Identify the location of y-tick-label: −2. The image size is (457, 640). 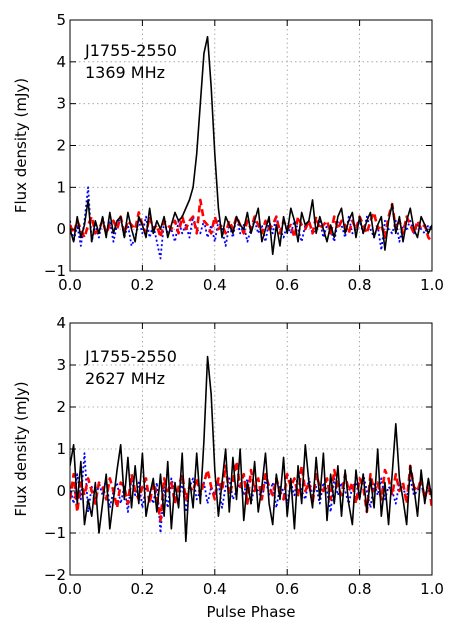
(55, 575).